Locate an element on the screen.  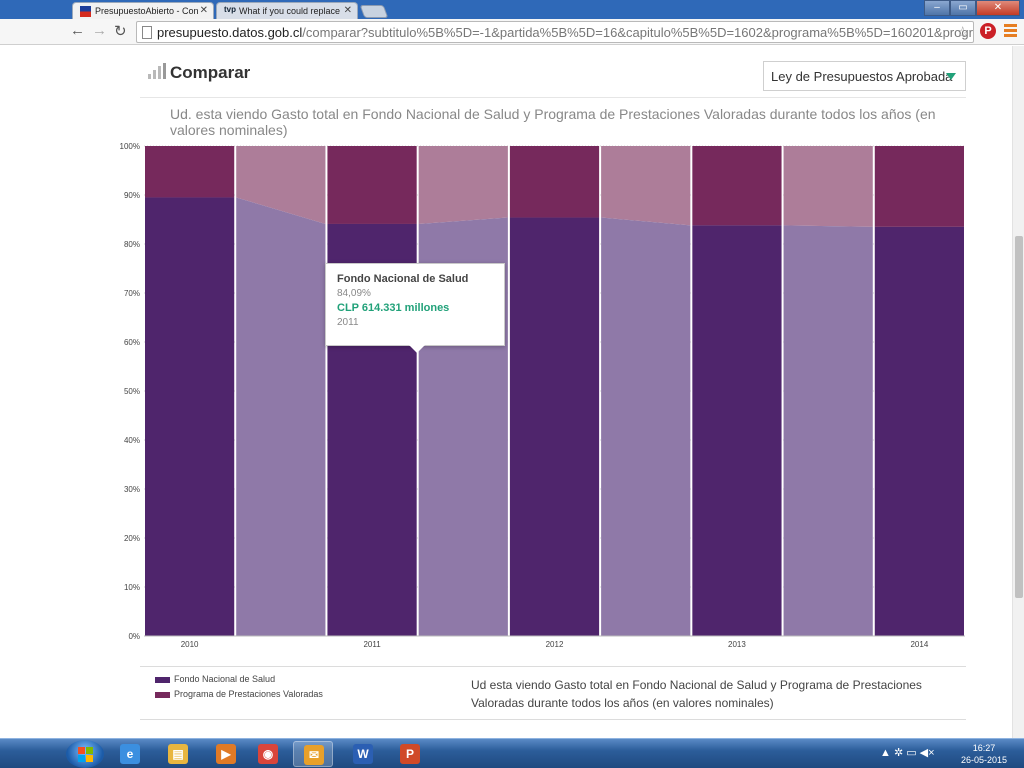
taskbar-outlook: ✉ is located at coordinates (313, 754).